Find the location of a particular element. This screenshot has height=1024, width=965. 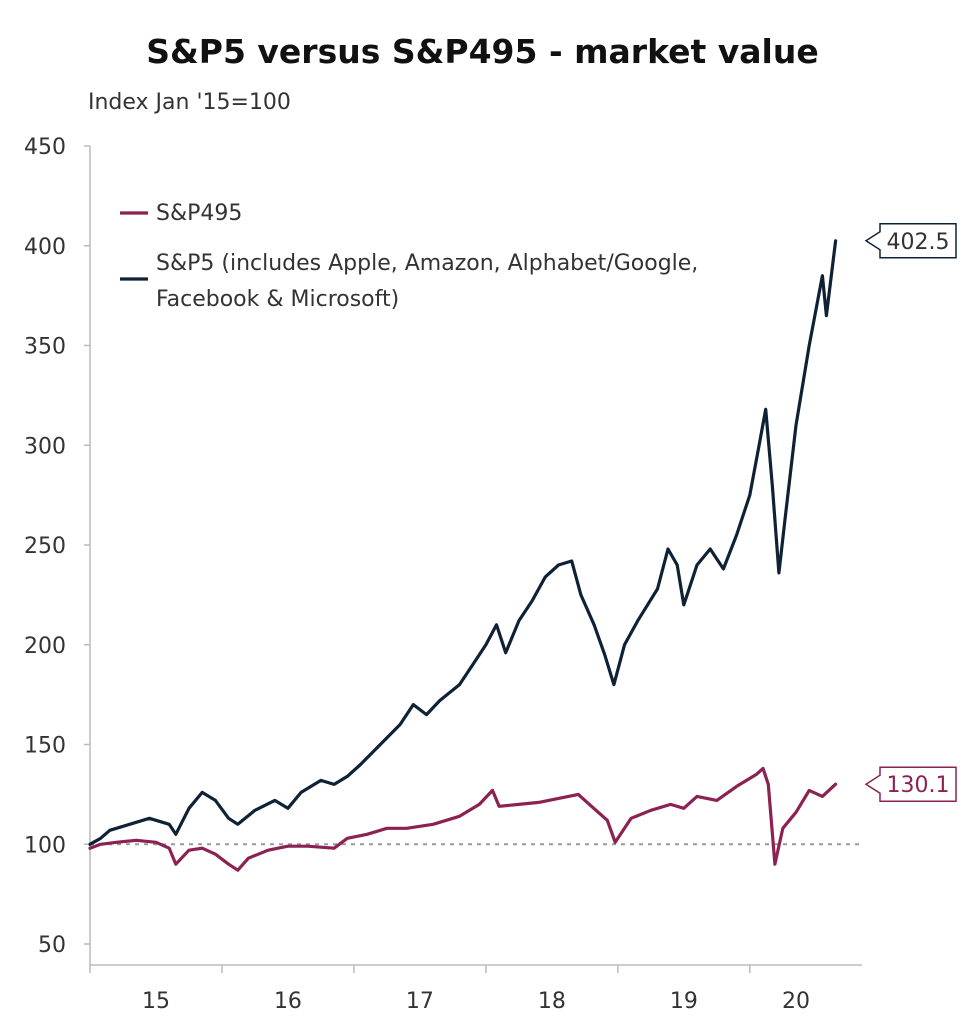

y-tick-label: 200 is located at coordinates (45, 646).